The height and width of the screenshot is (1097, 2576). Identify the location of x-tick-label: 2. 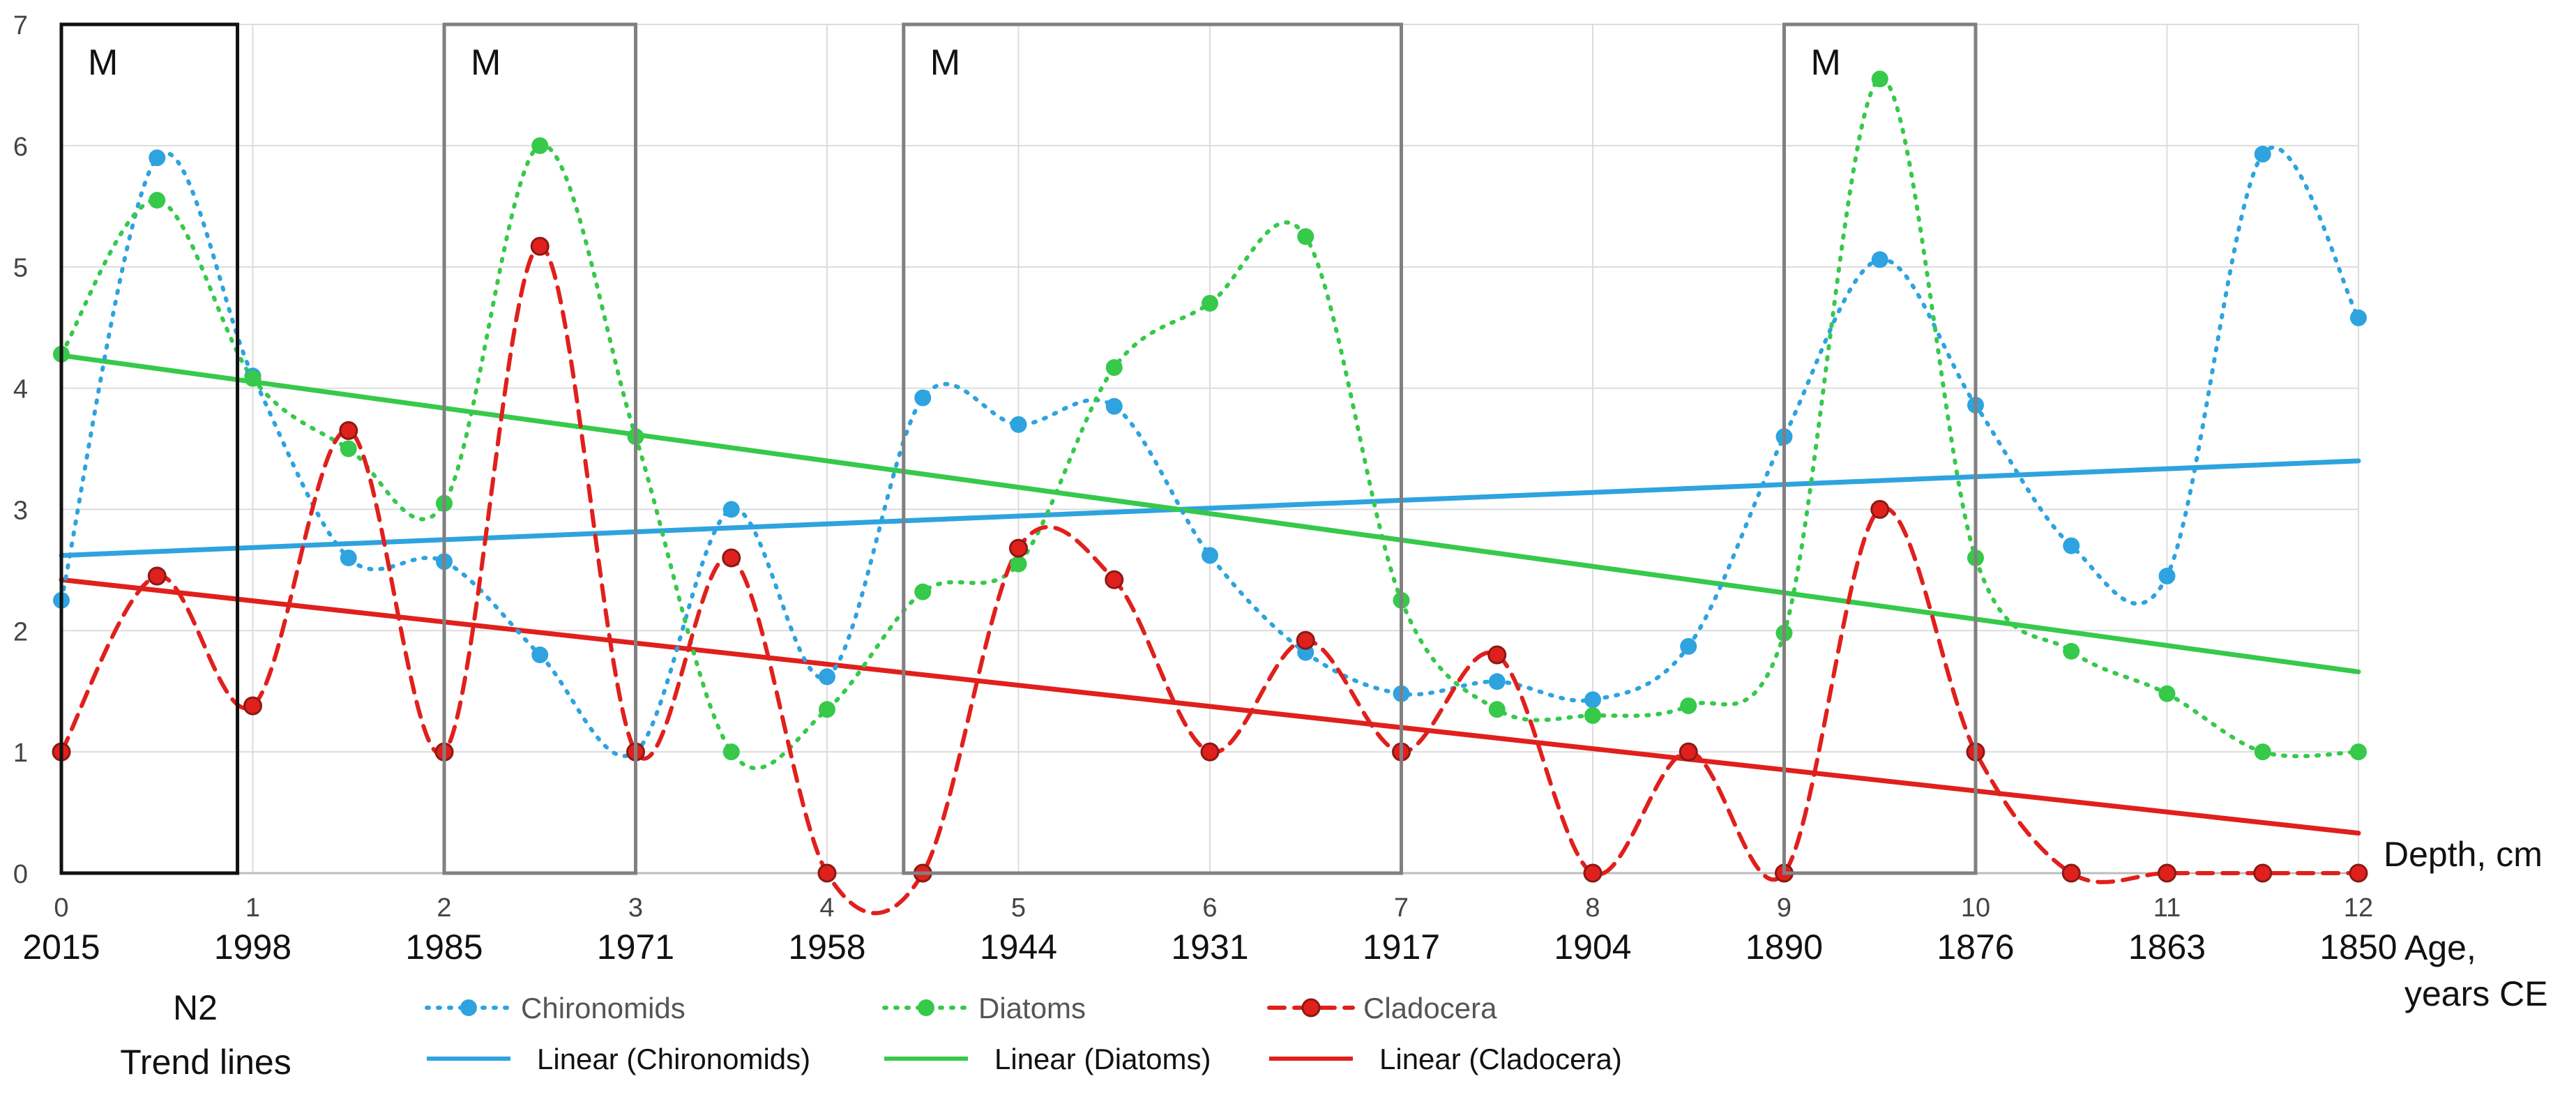
(444, 908).